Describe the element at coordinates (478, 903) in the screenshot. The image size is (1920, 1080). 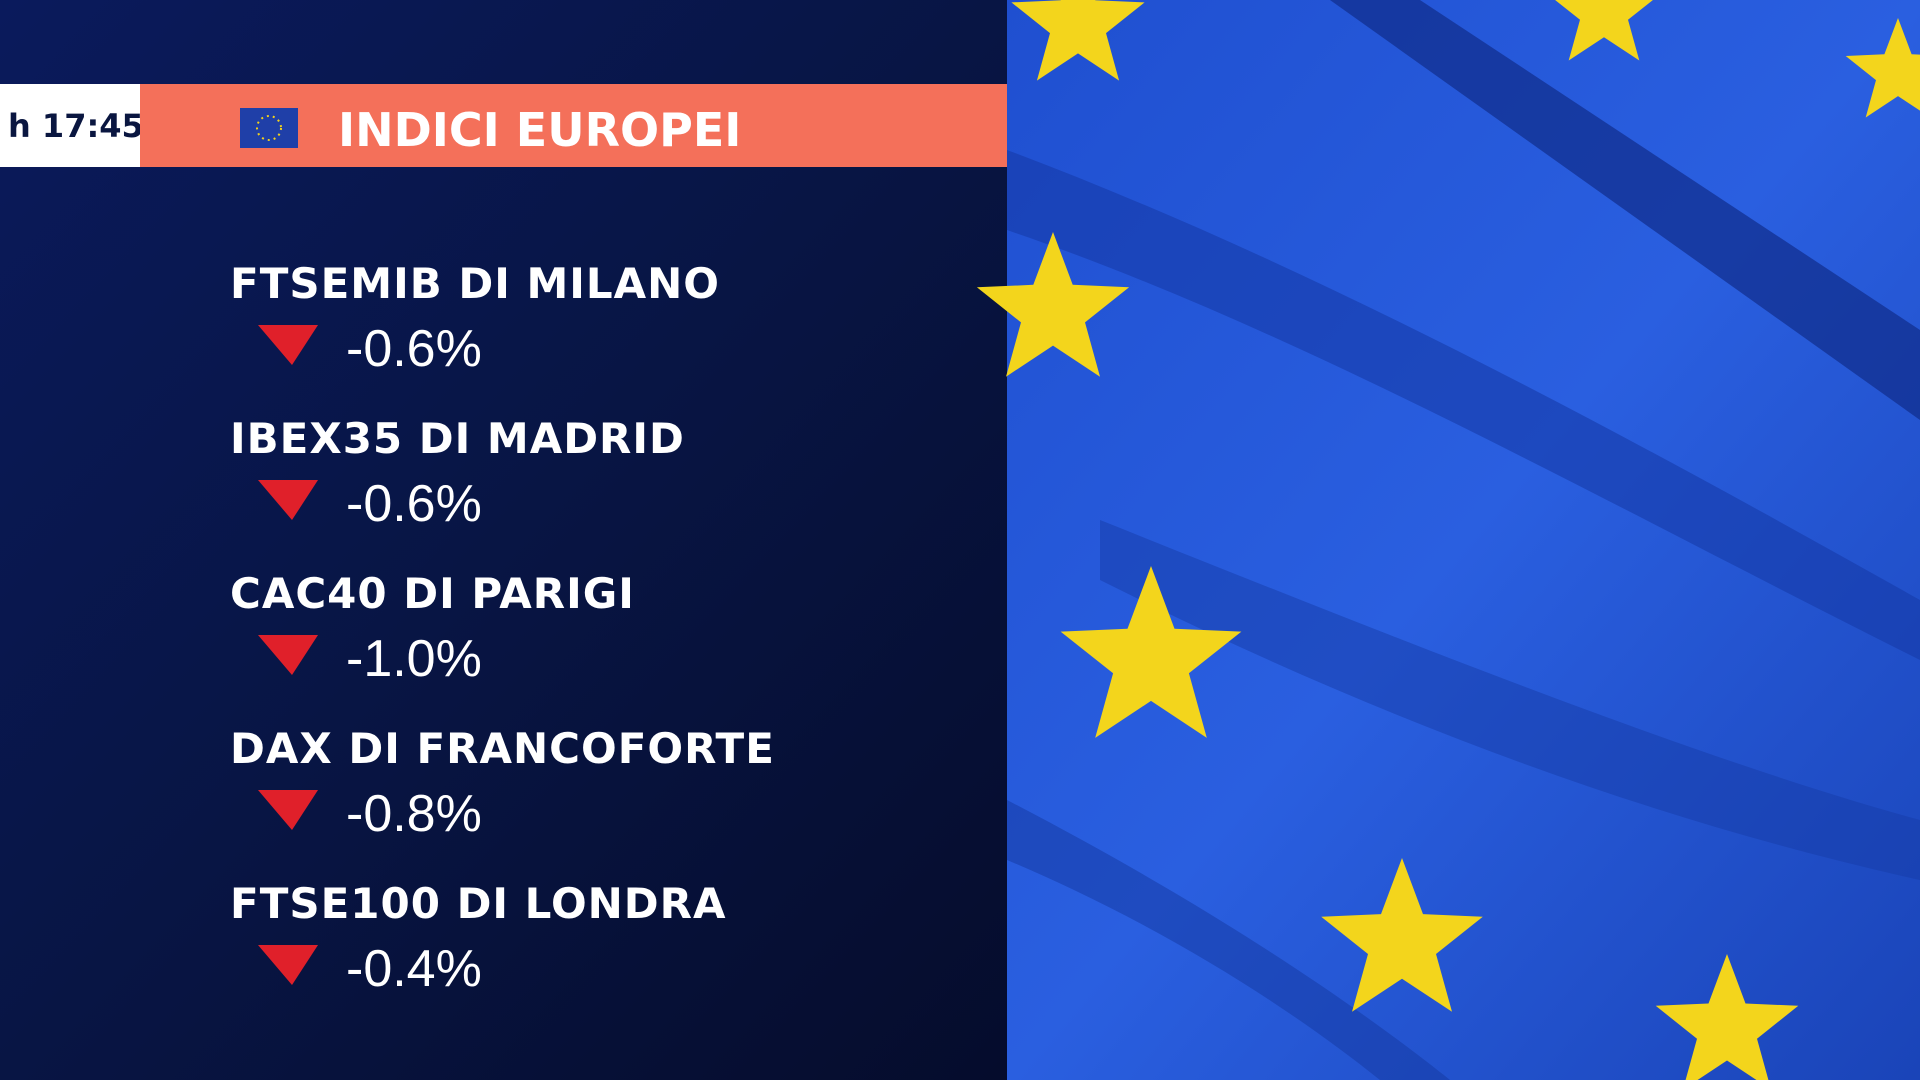
I see `index-name: FTSE100 DI LONDRA` at that location.